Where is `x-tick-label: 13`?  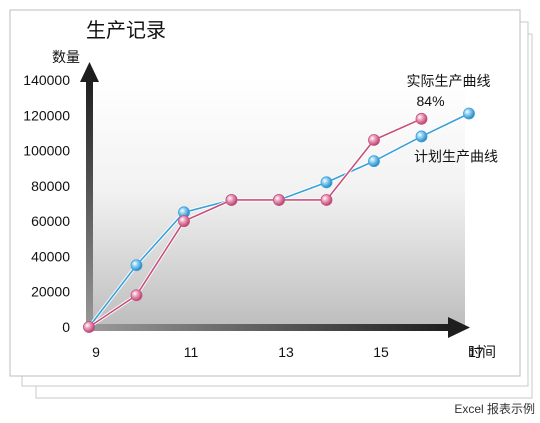 x-tick-label: 13 is located at coordinates (286, 352).